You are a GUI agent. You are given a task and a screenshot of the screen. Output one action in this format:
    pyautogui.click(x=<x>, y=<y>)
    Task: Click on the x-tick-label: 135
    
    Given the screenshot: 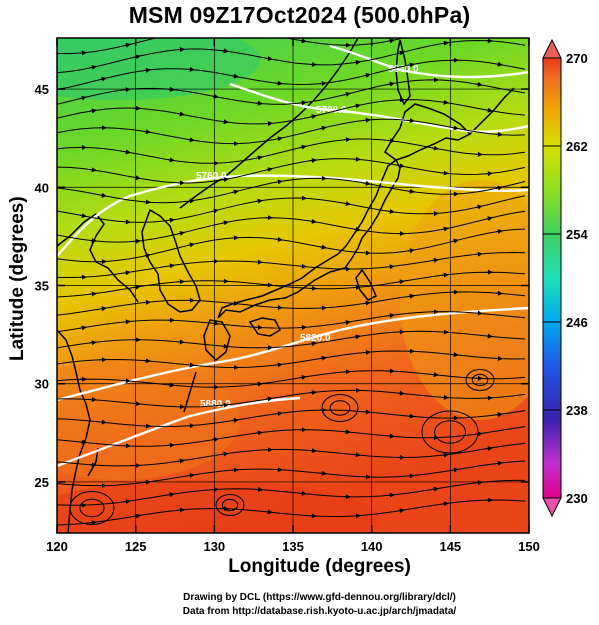 What is the action you would take?
    pyautogui.click(x=293, y=546)
    